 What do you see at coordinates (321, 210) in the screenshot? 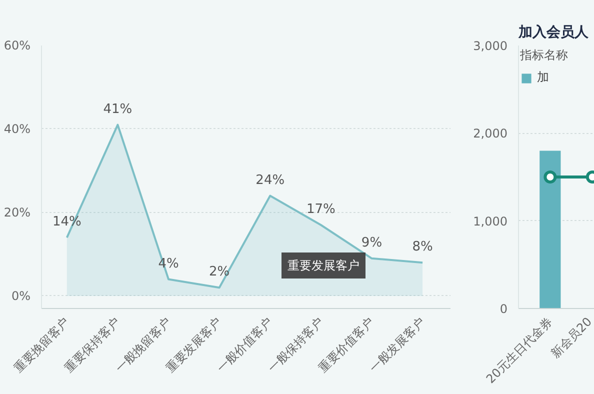
I see `text: 17%` at bounding box center [321, 210].